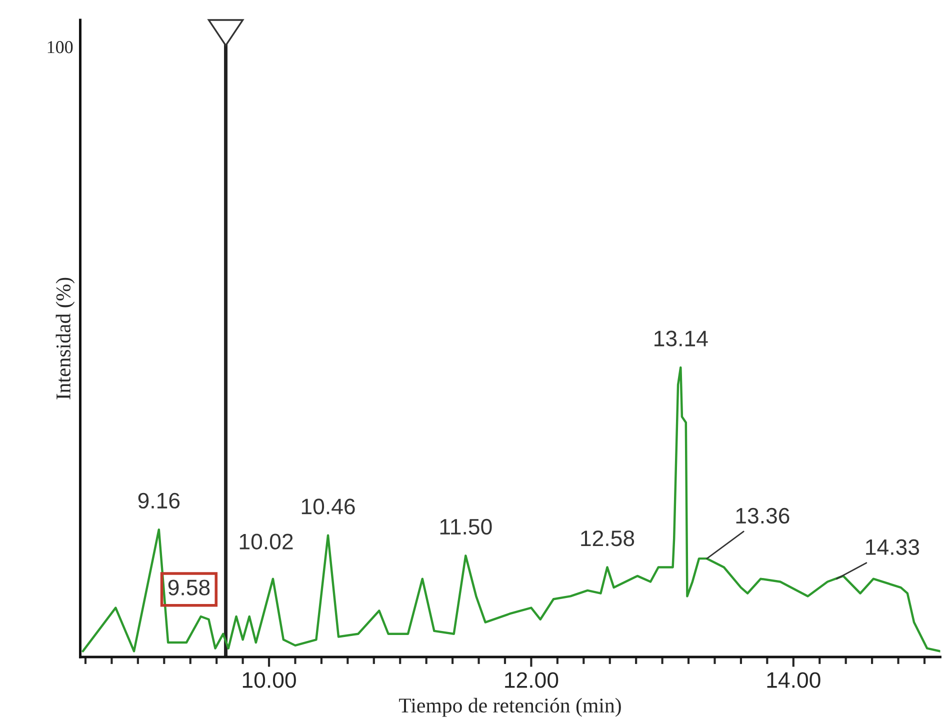 This screenshot has width=944, height=728. I want to click on annotation: 13.14, so click(681, 338).